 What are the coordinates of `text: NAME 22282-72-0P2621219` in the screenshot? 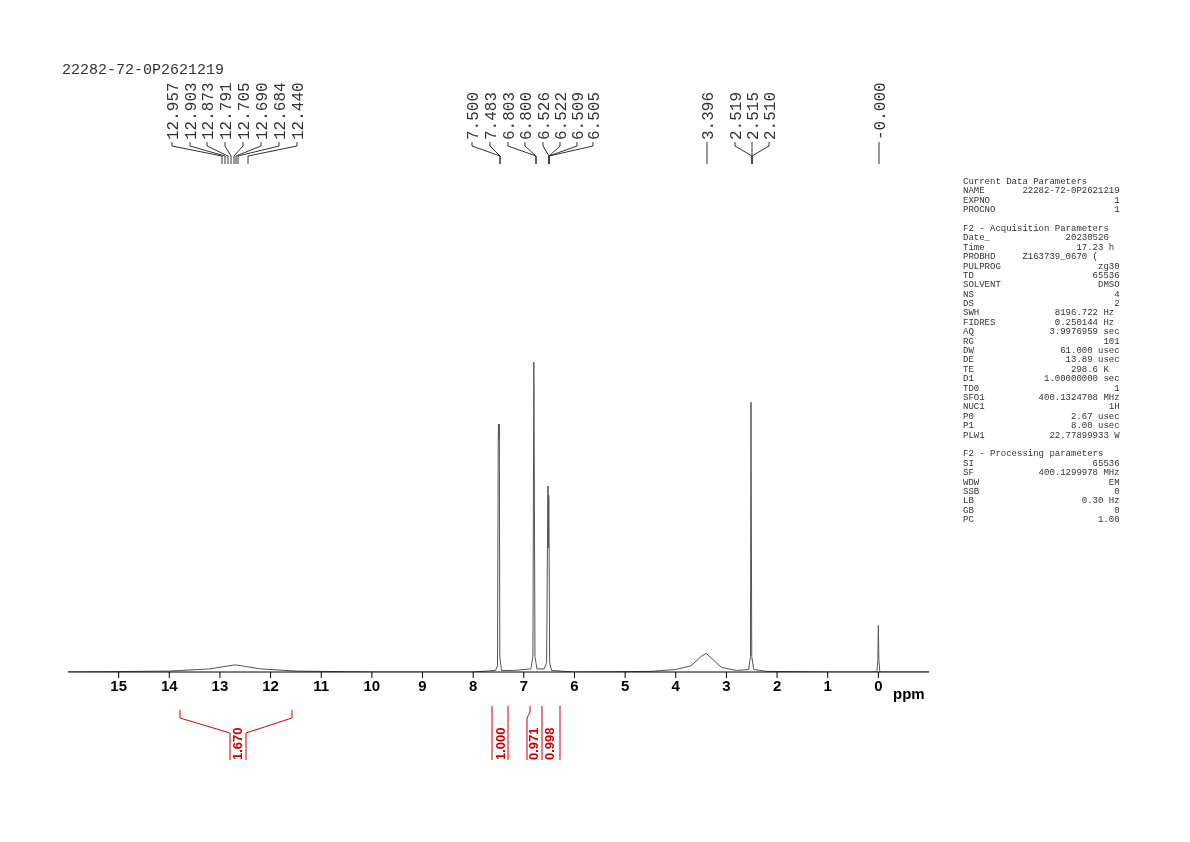 It's located at (1041, 191).